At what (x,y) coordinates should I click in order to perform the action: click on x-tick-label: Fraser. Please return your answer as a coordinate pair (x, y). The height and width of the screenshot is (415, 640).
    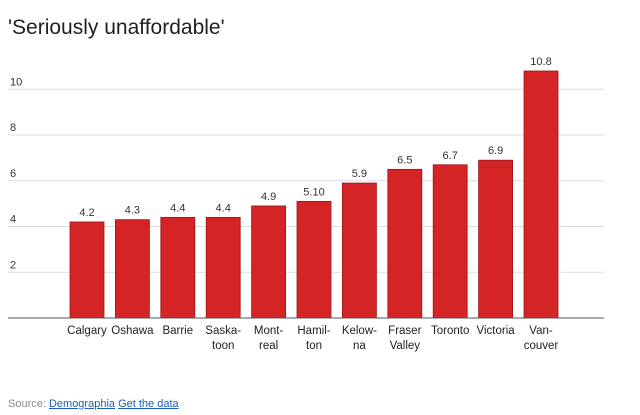
    Looking at the image, I should click on (404, 331).